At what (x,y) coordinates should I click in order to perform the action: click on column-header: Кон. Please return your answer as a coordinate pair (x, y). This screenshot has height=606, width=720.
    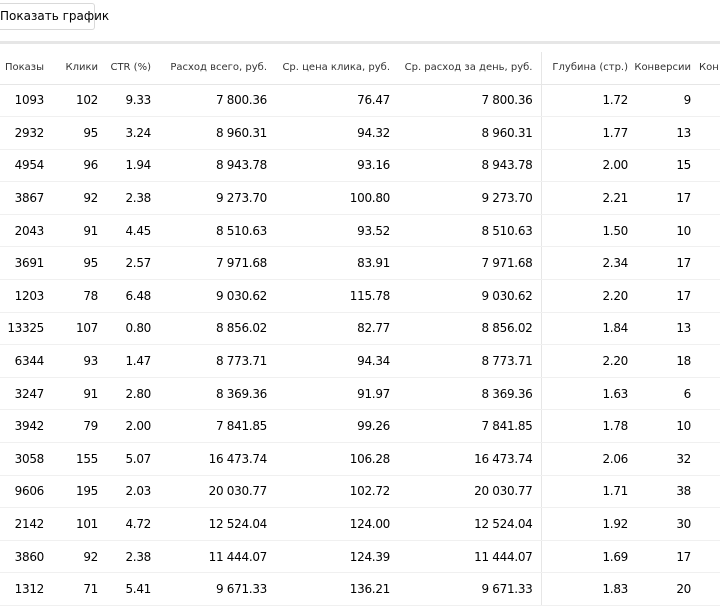
    Looking at the image, I should click on (705, 68).